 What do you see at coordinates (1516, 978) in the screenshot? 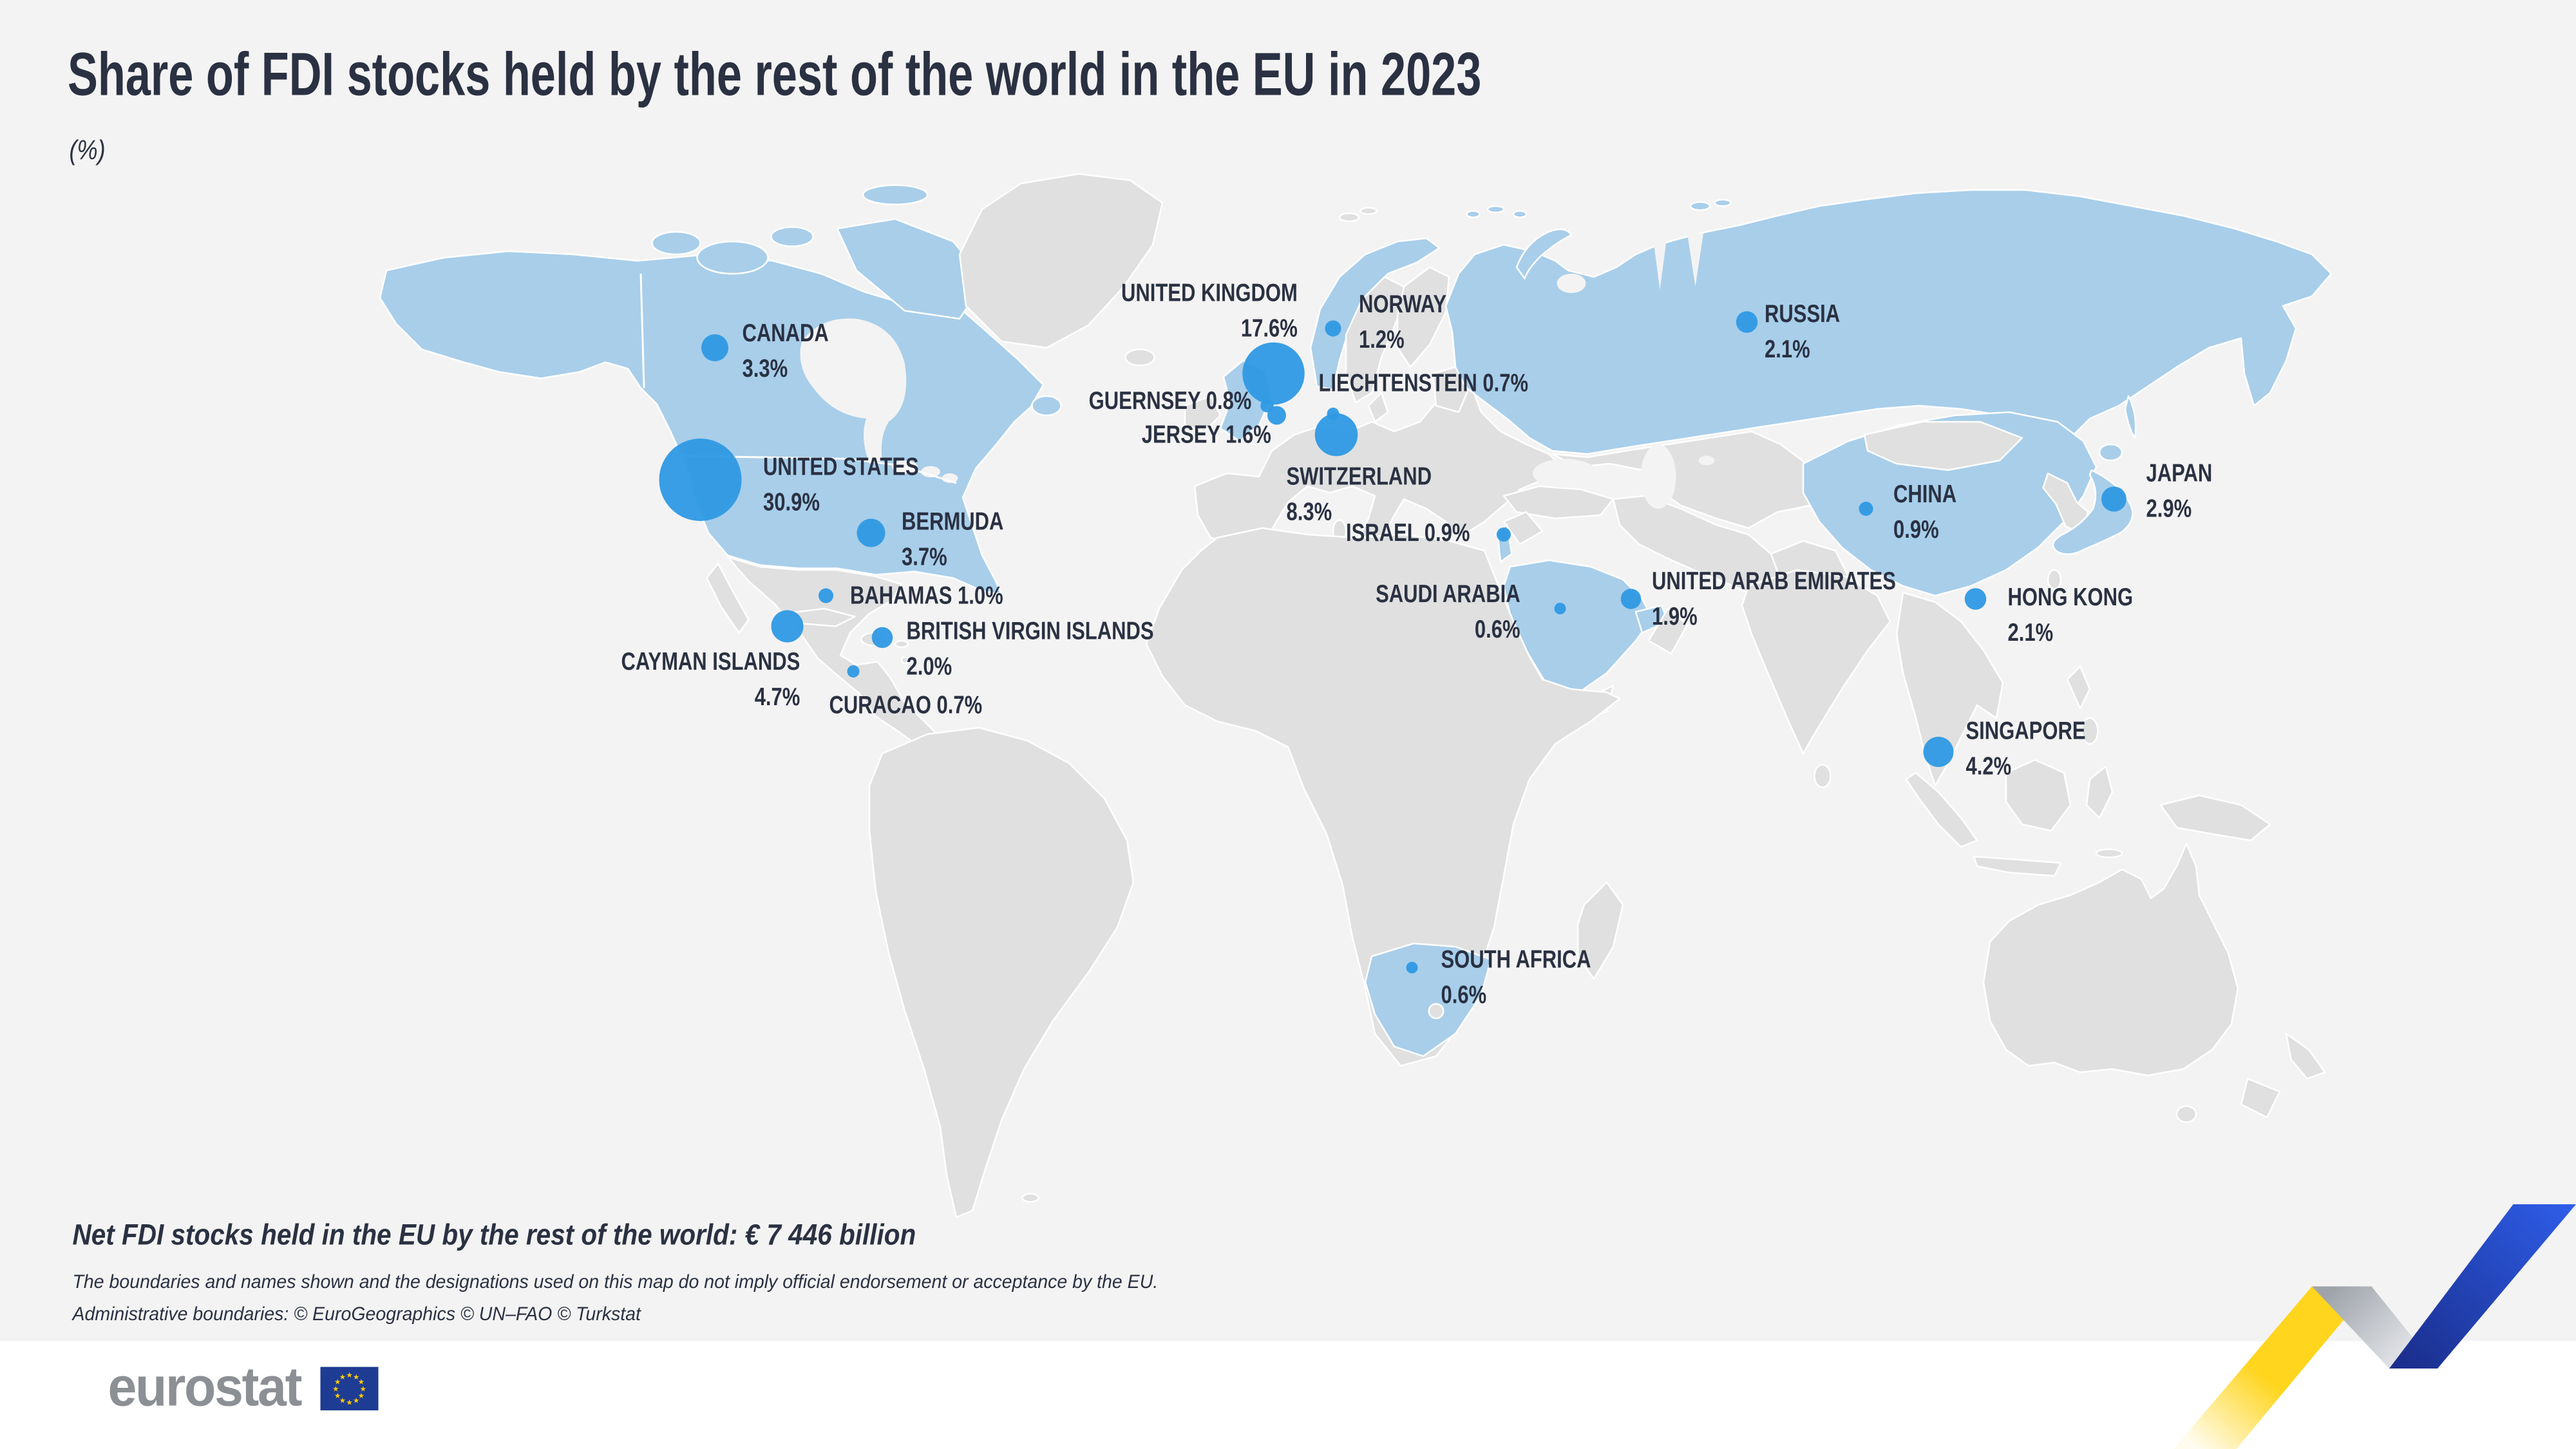
I see `map-label-south-africa: SOUTH AFRICA 0.6%` at bounding box center [1516, 978].